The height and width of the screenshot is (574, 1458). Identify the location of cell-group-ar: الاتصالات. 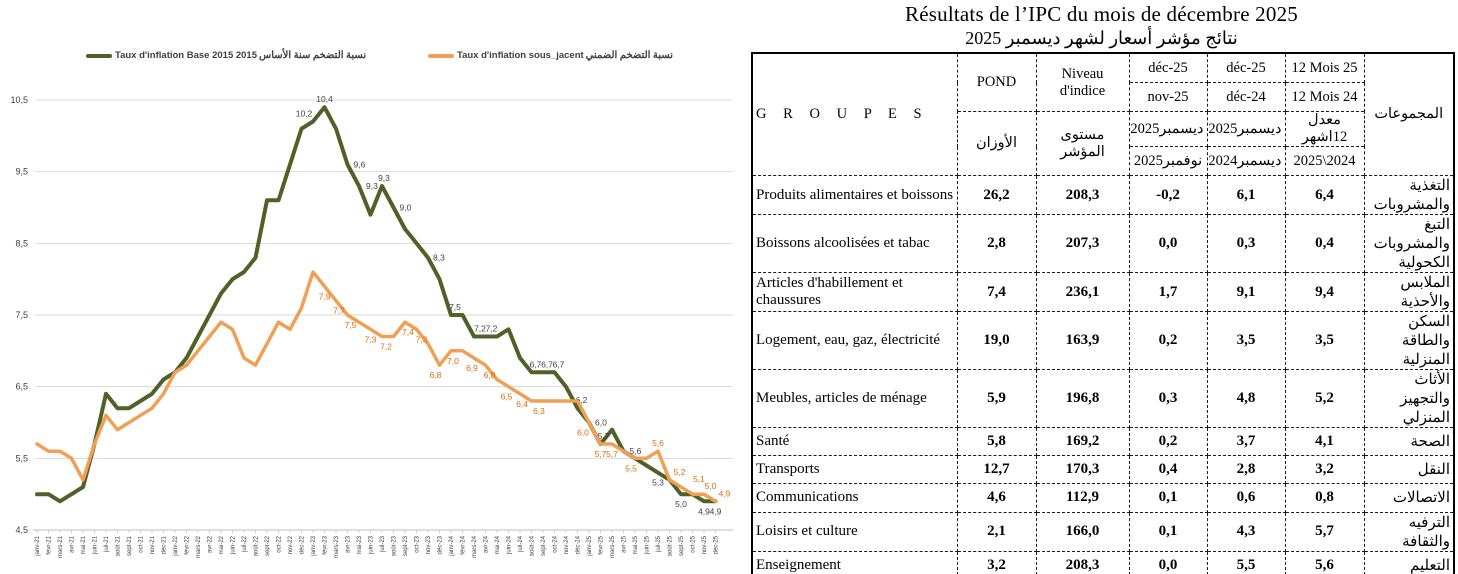
(1409, 498).